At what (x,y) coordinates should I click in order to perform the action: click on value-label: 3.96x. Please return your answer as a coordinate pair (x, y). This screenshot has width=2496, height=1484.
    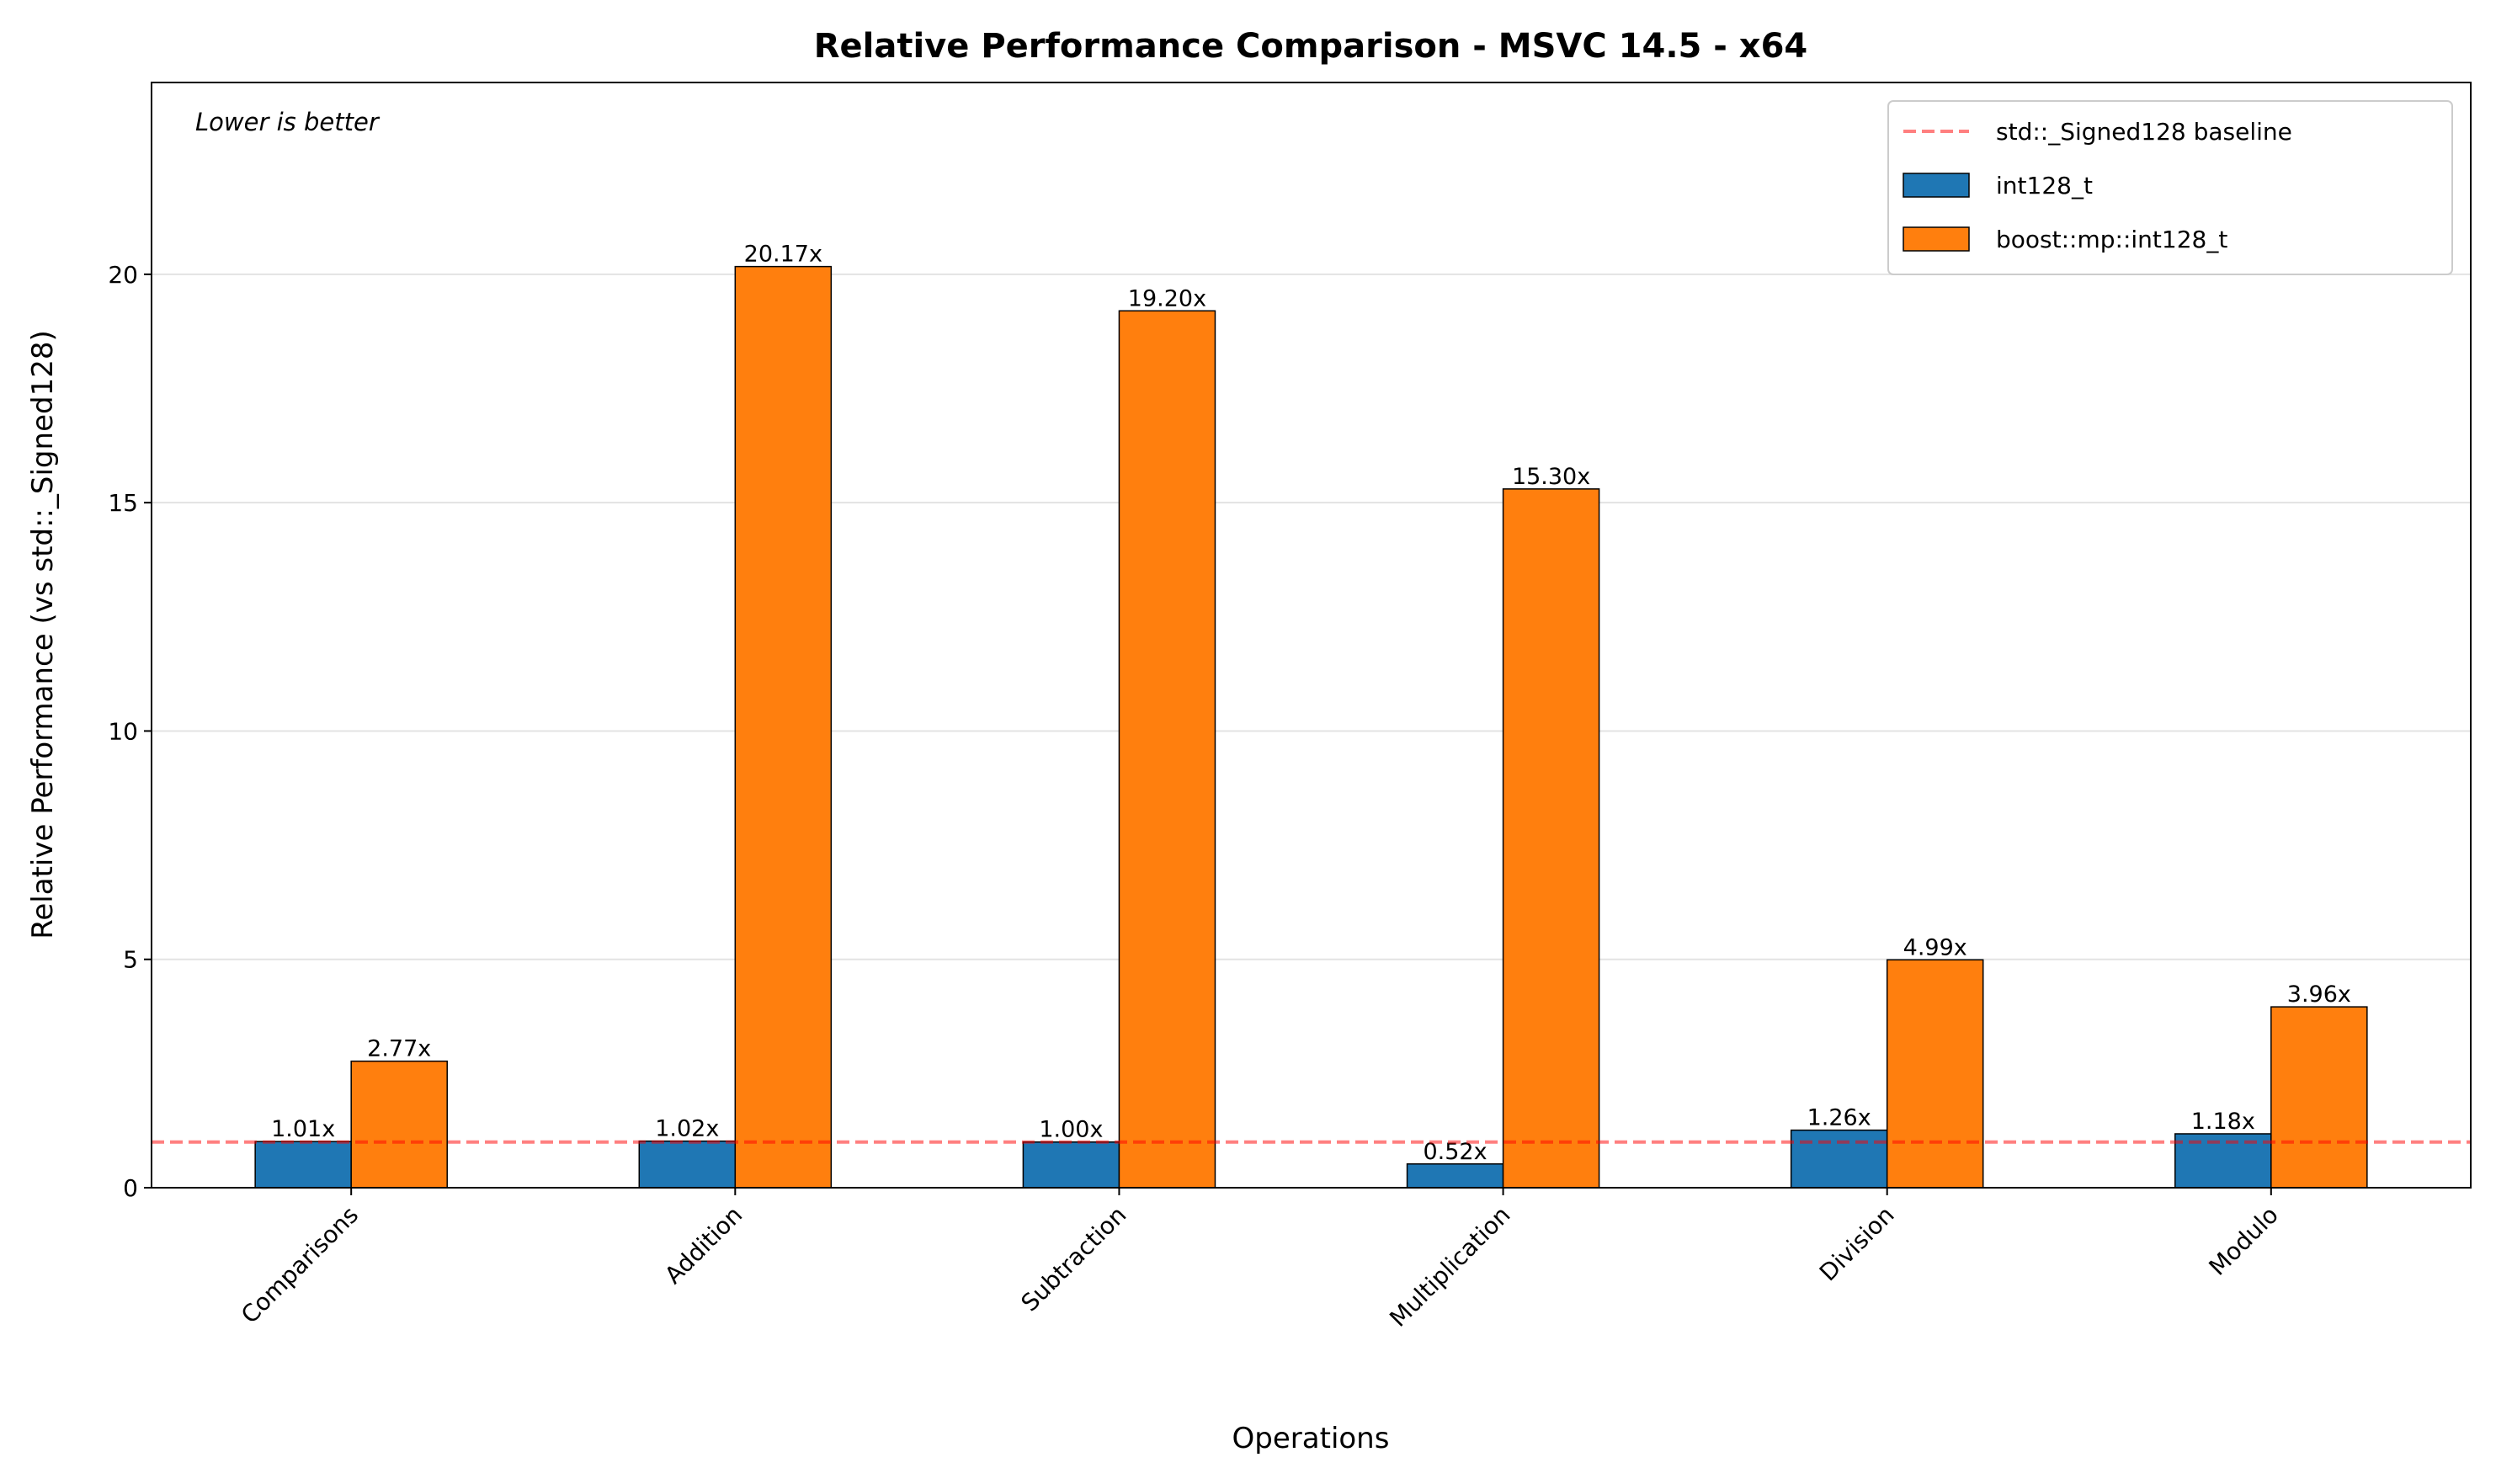
    Looking at the image, I should click on (2319, 994).